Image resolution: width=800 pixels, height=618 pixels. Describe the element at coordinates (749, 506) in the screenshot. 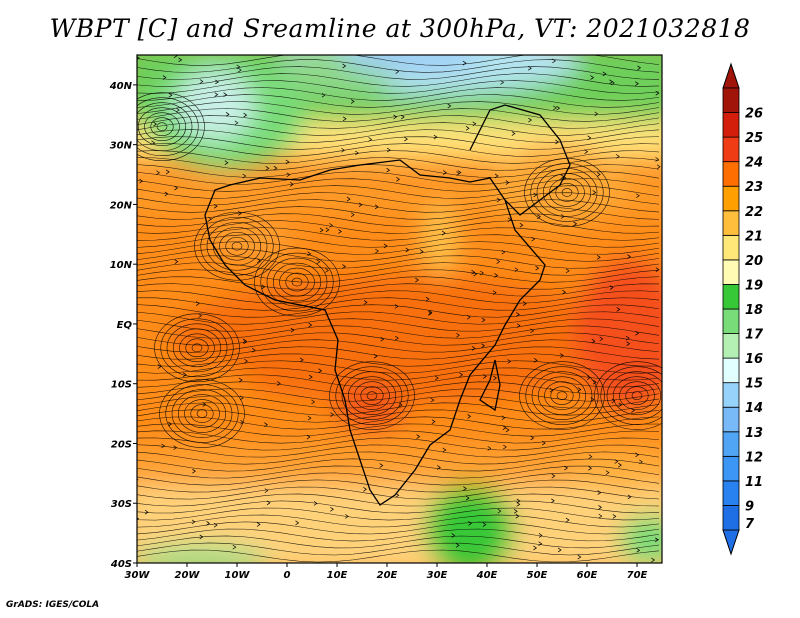

I see `colorbar-label: 9` at that location.